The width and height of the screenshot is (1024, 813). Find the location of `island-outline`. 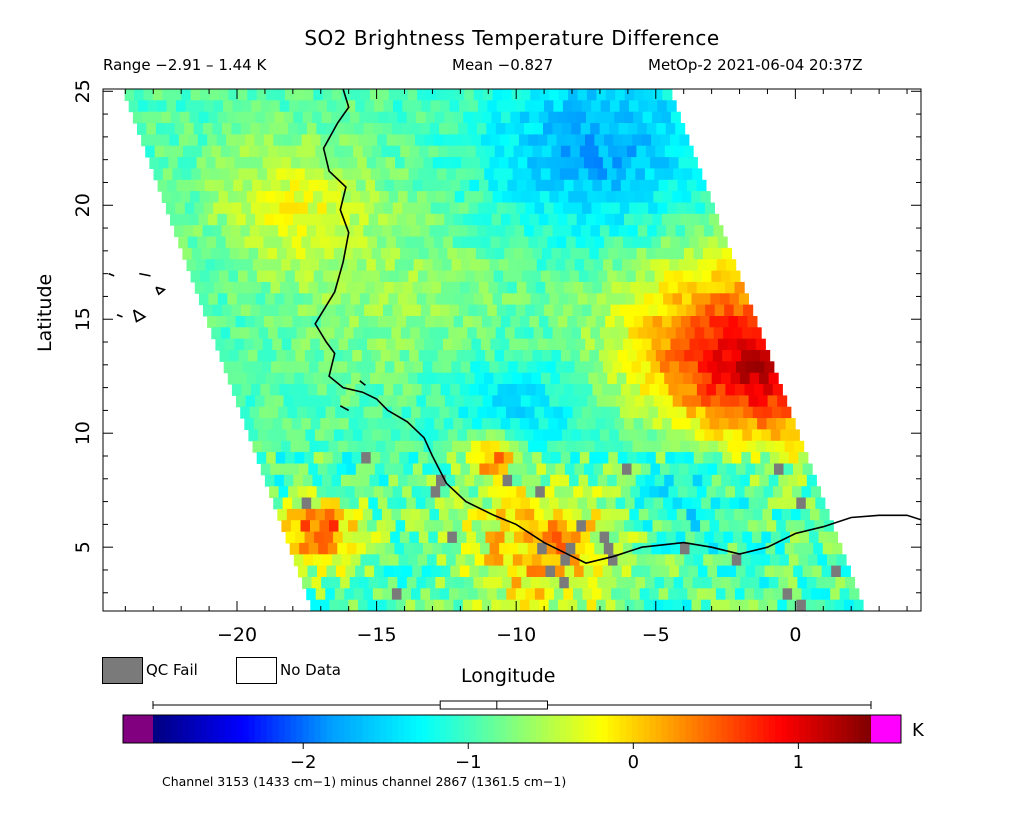

island-outline is located at coordinates (161, 291).